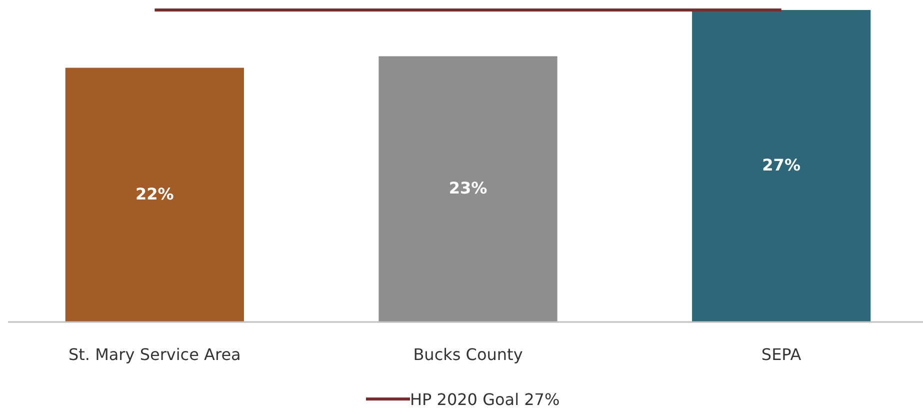 Image resolution: width=923 pixels, height=418 pixels. What do you see at coordinates (781, 354) in the screenshot?
I see `x-tick-label: SEPA` at bounding box center [781, 354].